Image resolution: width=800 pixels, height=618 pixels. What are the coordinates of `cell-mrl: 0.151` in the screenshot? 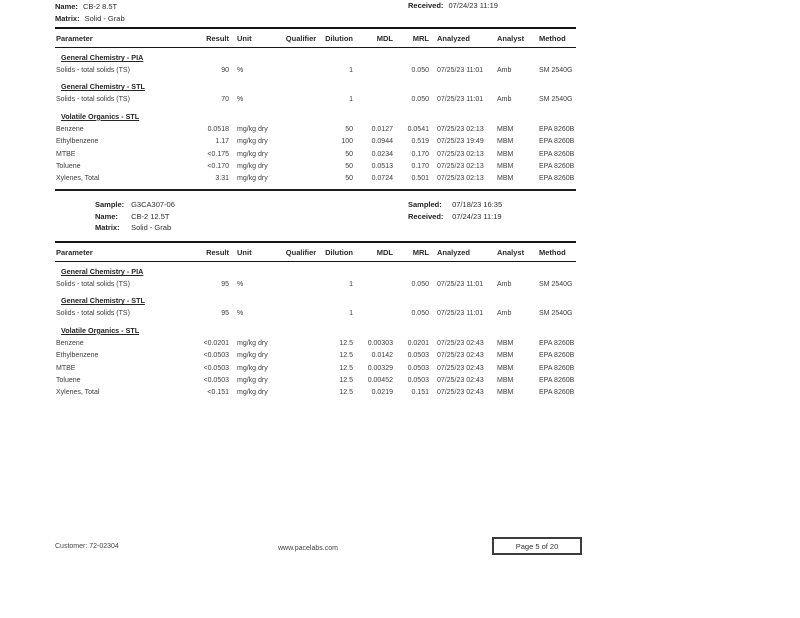 It's located at (420, 393).